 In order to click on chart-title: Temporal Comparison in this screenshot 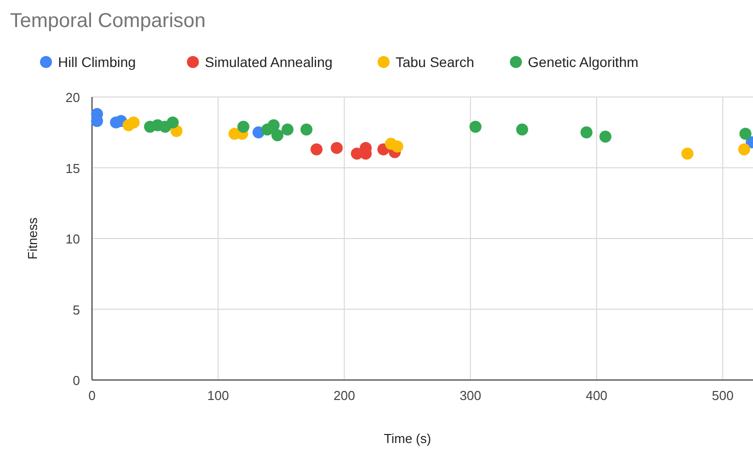, I will do `click(108, 21)`.